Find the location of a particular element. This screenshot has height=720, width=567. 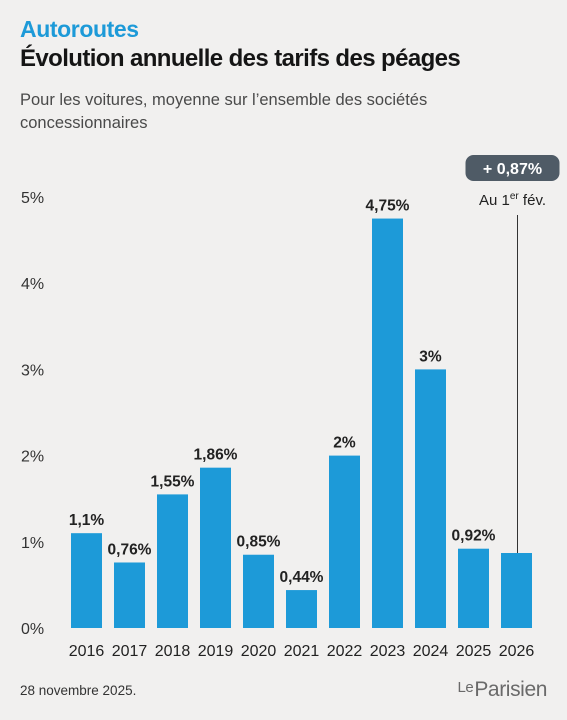

x-tick-label: 2020 is located at coordinates (259, 651).